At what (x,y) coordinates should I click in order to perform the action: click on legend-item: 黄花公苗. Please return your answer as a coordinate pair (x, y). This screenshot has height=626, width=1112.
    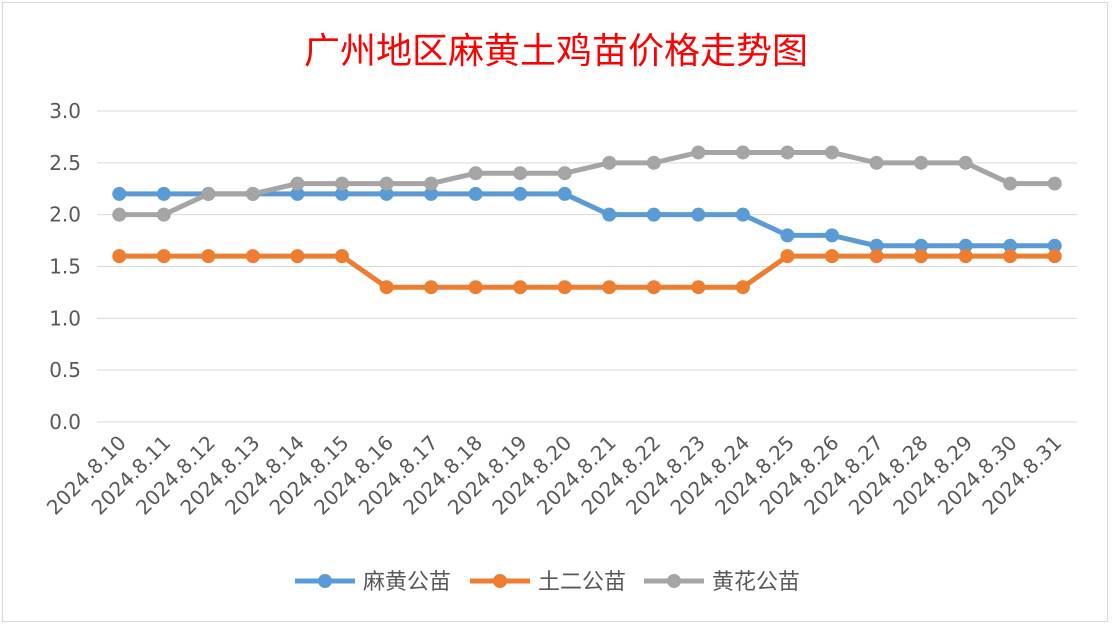
    Looking at the image, I should click on (722, 582).